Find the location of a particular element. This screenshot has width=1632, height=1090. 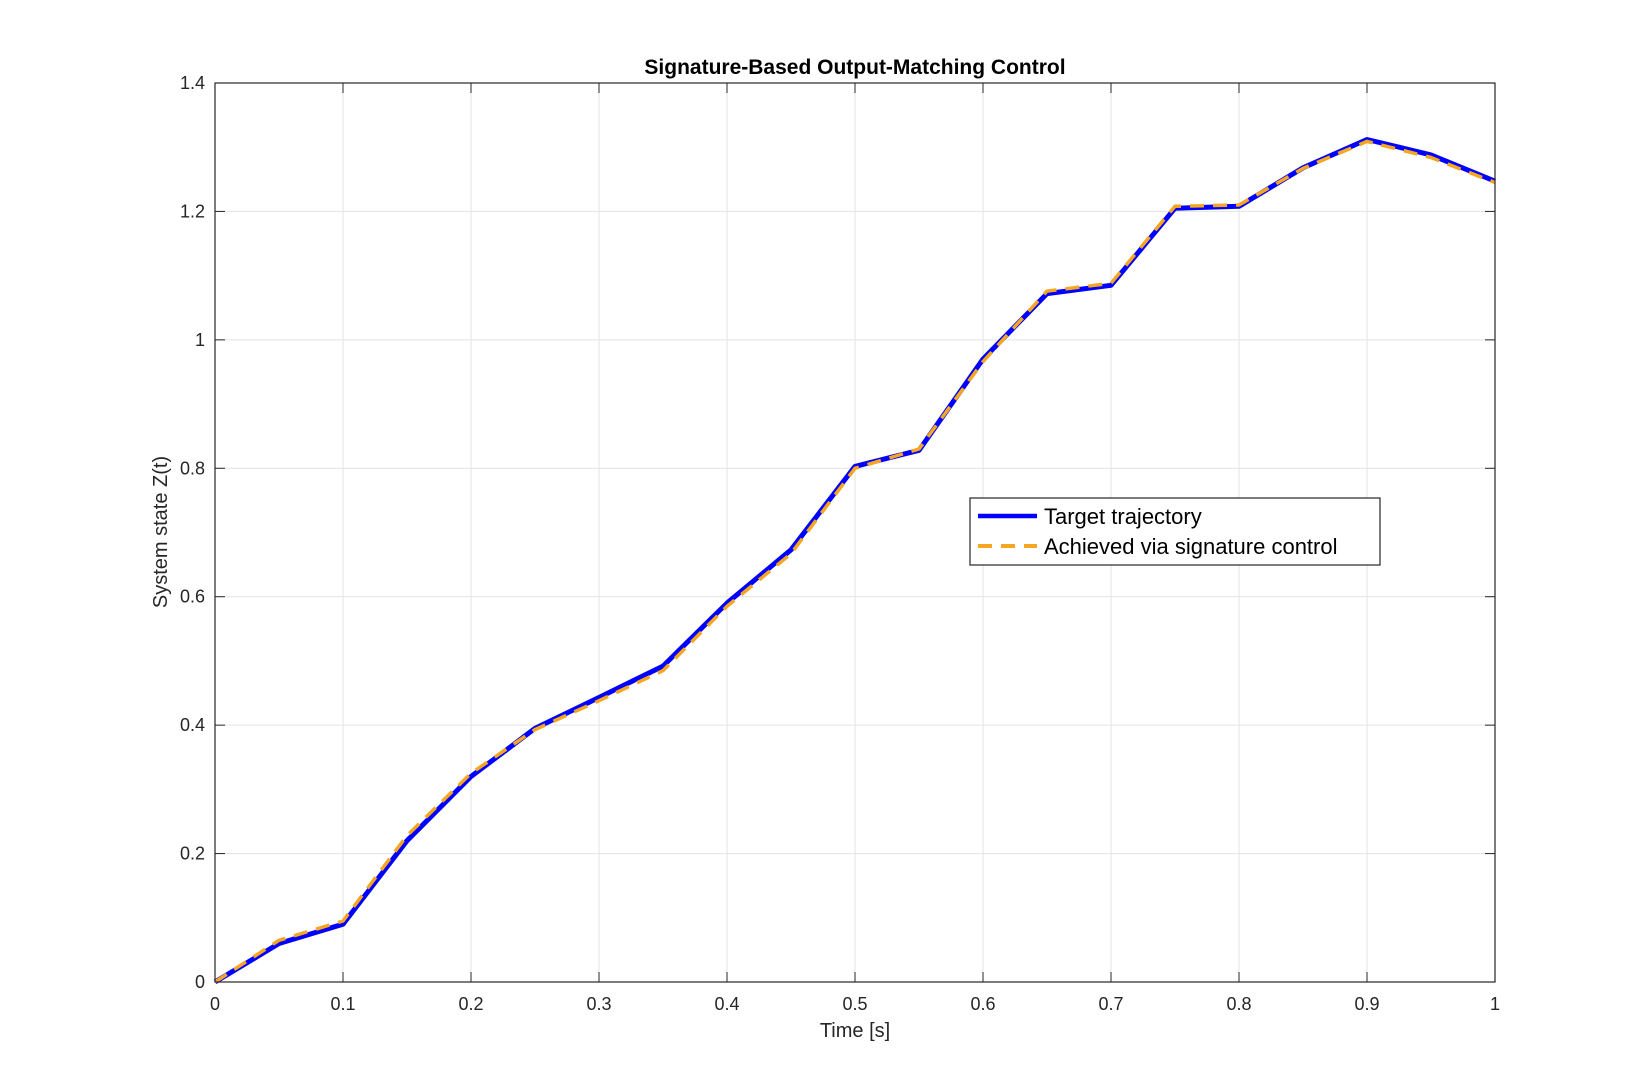

chart-title: Signature-Based Output-Matching Control is located at coordinates (854, 67).